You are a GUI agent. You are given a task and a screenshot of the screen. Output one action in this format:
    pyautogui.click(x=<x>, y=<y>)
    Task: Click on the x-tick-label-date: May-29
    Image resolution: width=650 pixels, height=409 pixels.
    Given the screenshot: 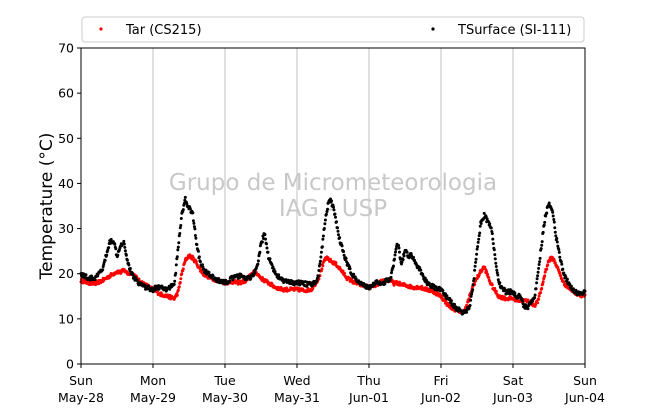 What is the action you would take?
    pyautogui.click(x=153, y=397)
    